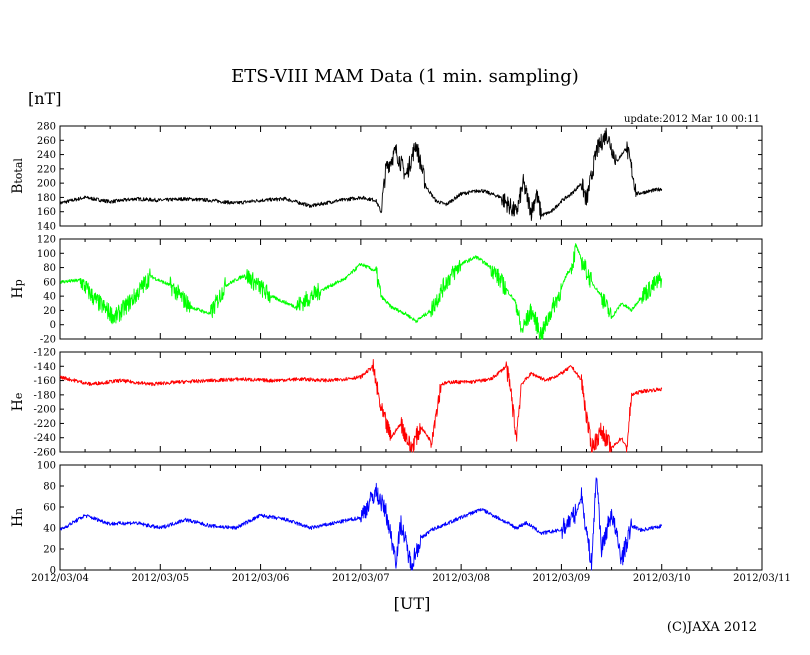 The image size is (810, 655). I want to click on x-axis-label: [UT], so click(412, 603).